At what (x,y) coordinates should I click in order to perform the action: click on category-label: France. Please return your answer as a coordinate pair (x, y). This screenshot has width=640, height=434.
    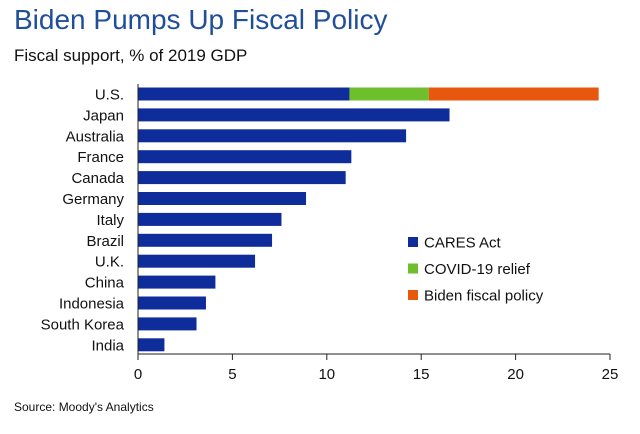
    Looking at the image, I should click on (100, 157).